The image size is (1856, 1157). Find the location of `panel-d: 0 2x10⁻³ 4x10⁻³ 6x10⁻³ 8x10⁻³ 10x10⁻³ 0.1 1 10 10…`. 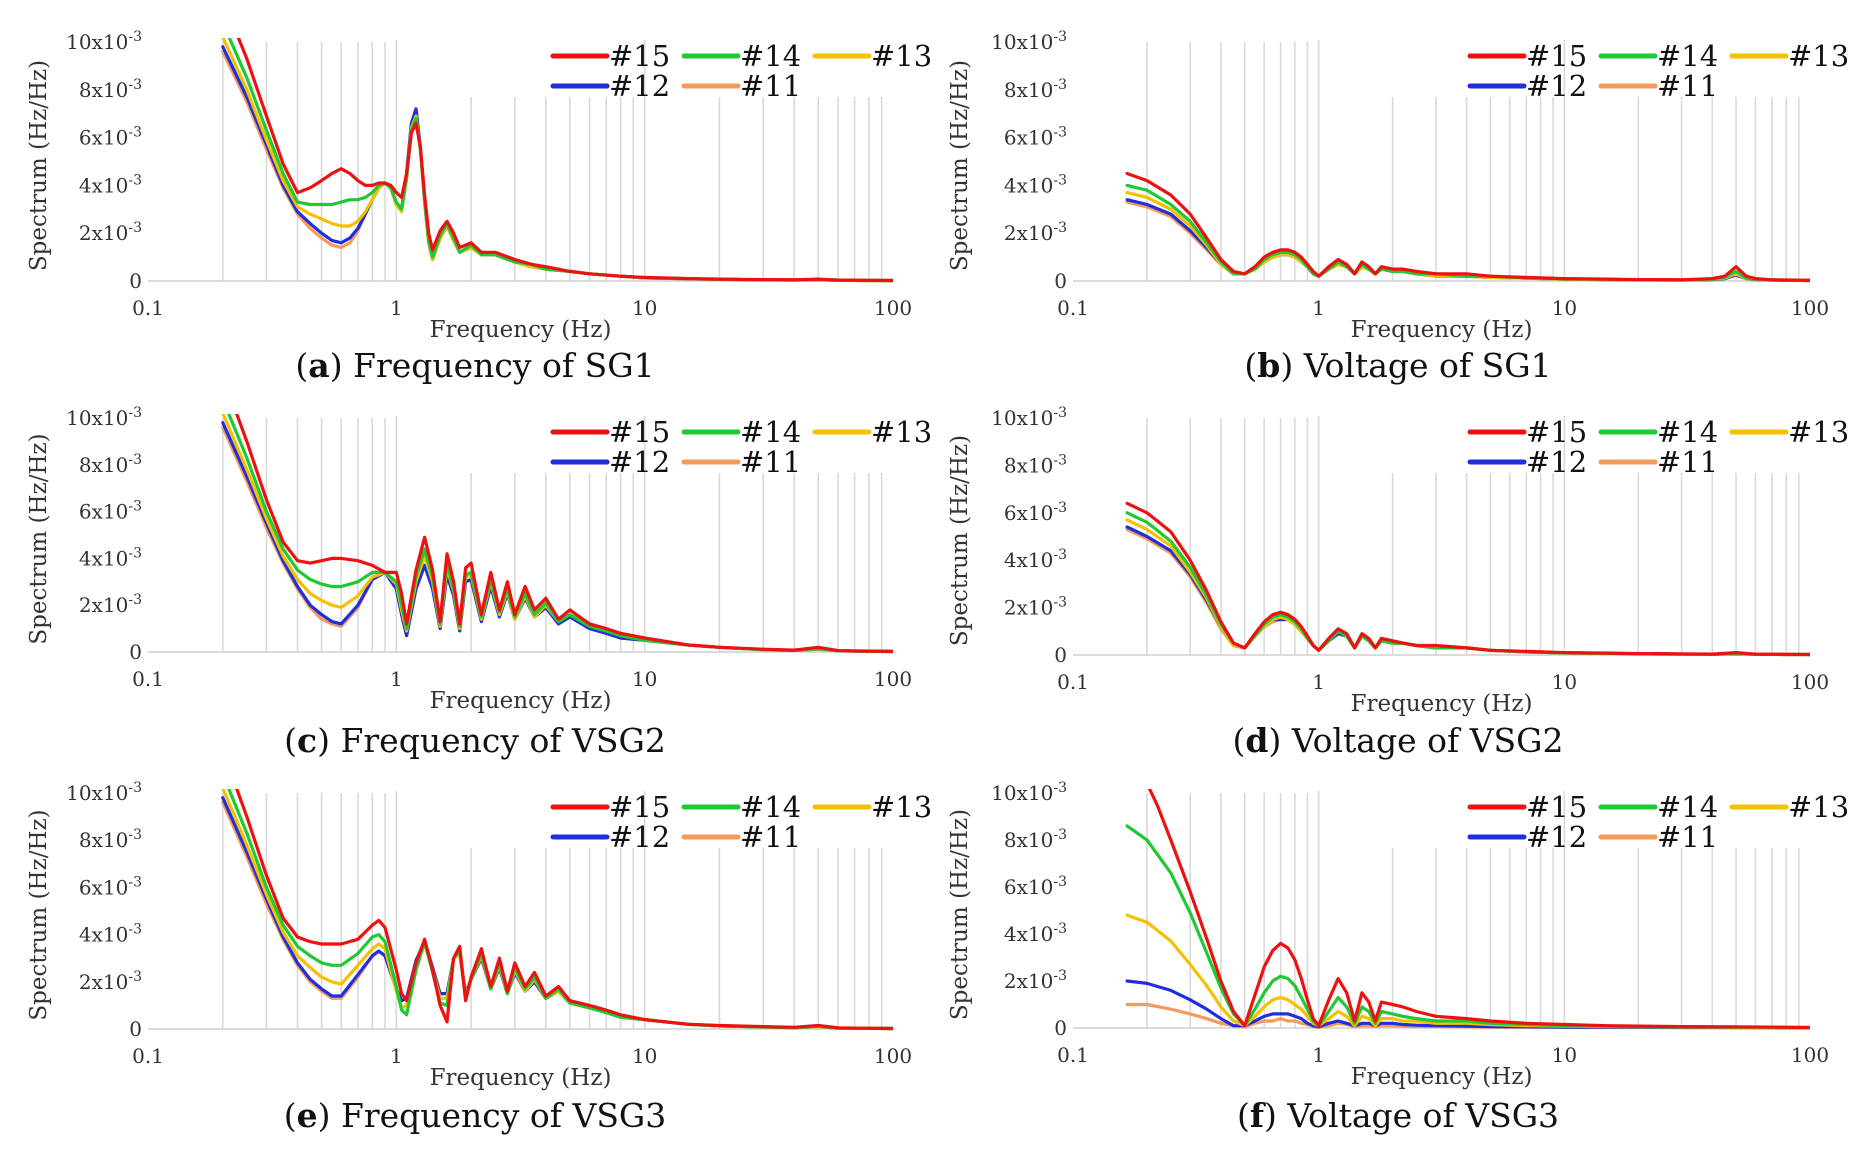

panel-d: 0 2x10⁻³ 4x10⁻³ 6x10⁻³ 8x10⁻³ 10x10⁻³ 0.1 1 10 10… is located at coordinates (1398, 582).